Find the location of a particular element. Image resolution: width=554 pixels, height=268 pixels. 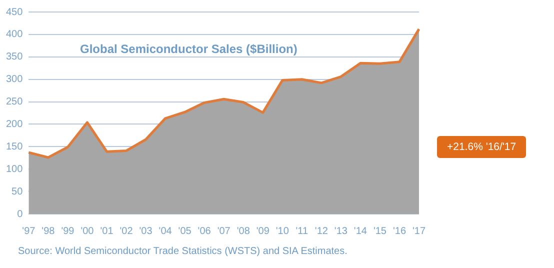

x-tick-label: '17 is located at coordinates (419, 231).